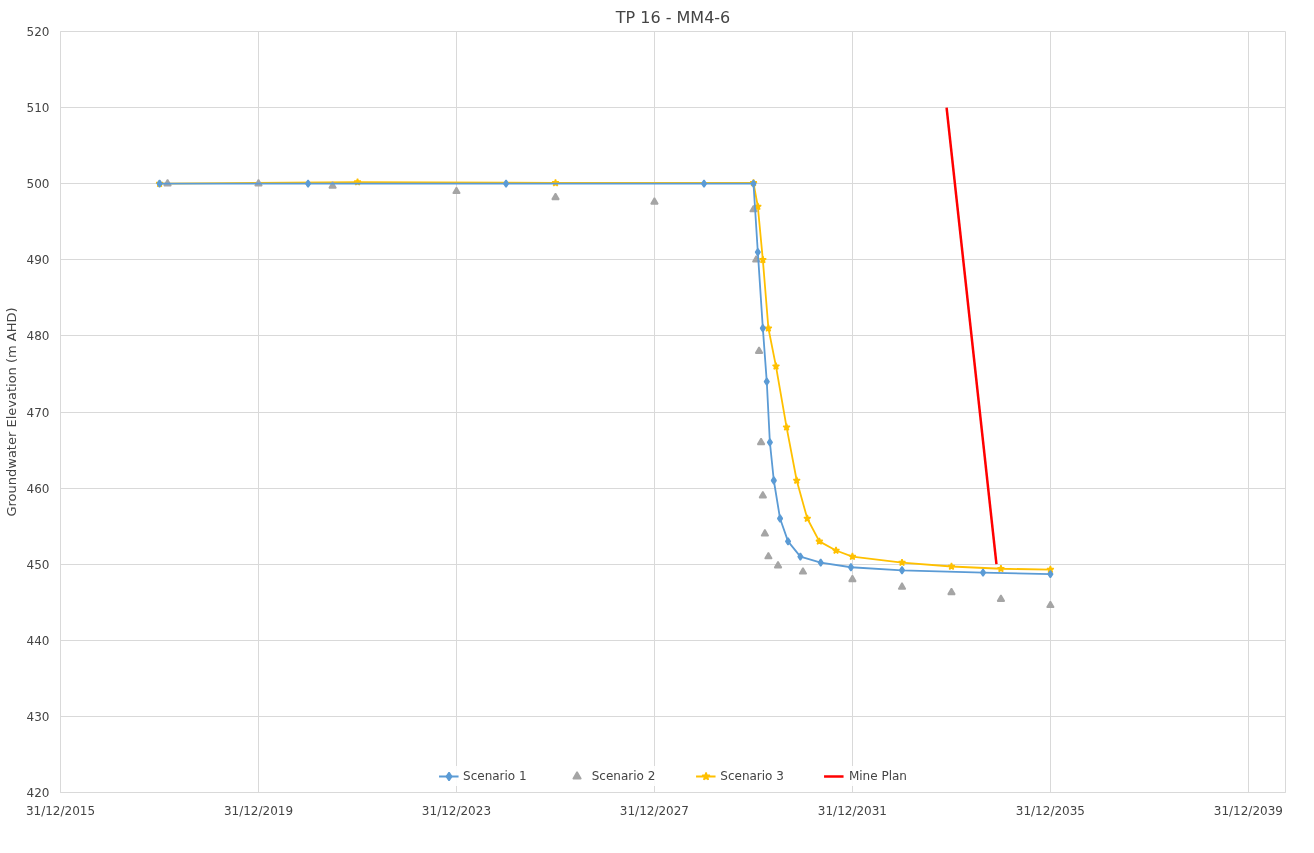  Describe the element at coordinates (1248, 810) in the screenshot. I see `x-tick-label: 31/12/2039` at that location.